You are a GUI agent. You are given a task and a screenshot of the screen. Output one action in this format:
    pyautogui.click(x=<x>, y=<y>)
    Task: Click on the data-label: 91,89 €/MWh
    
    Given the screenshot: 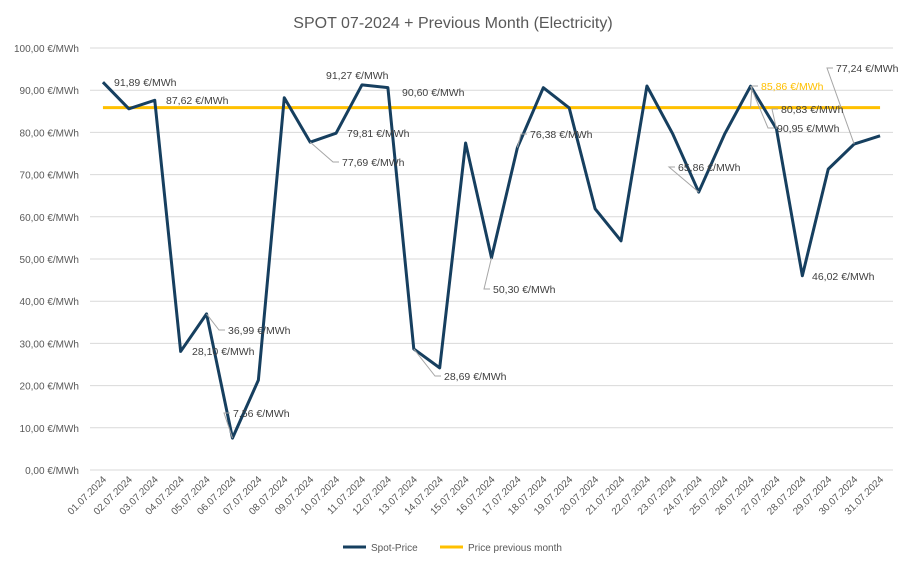 What is the action you would take?
    pyautogui.click(x=145, y=83)
    